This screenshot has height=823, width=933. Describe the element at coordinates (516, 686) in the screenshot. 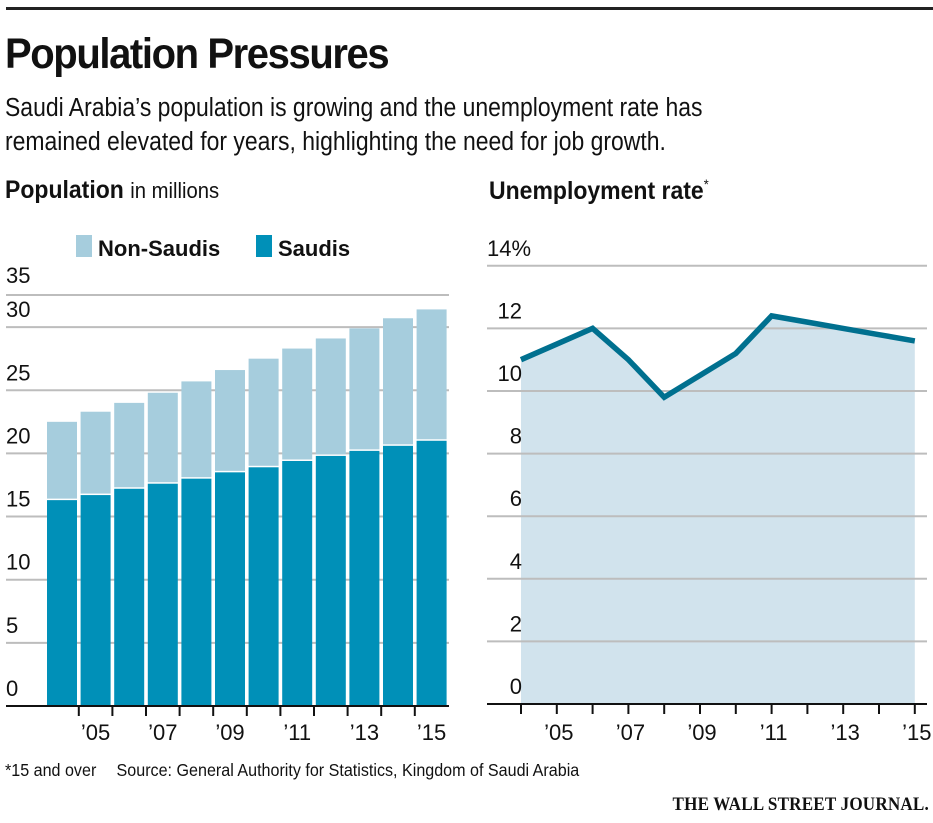

I see `line-y-tick-label: 0` at that location.